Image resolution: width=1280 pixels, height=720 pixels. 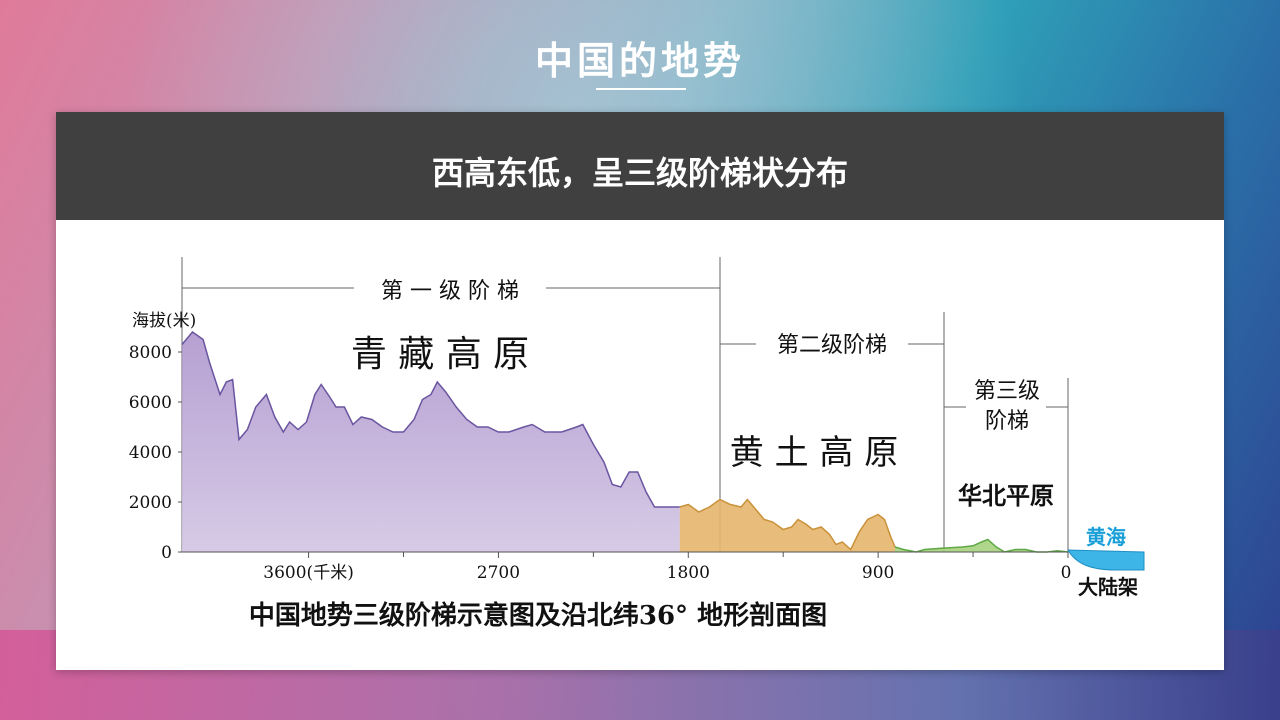 I want to click on label-yellow-sea: 黄海, so click(x=1106, y=537).